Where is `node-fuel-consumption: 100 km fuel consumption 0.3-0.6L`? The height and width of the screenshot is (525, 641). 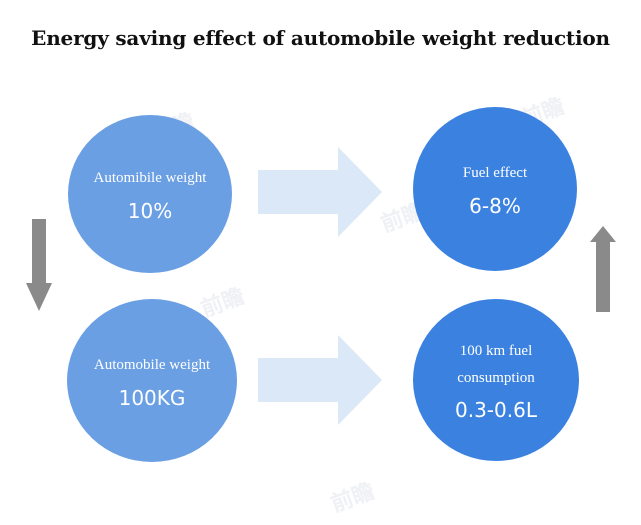
node-fuel-consumption: 100 km fuel consumption 0.3-0.6L is located at coordinates (496, 380).